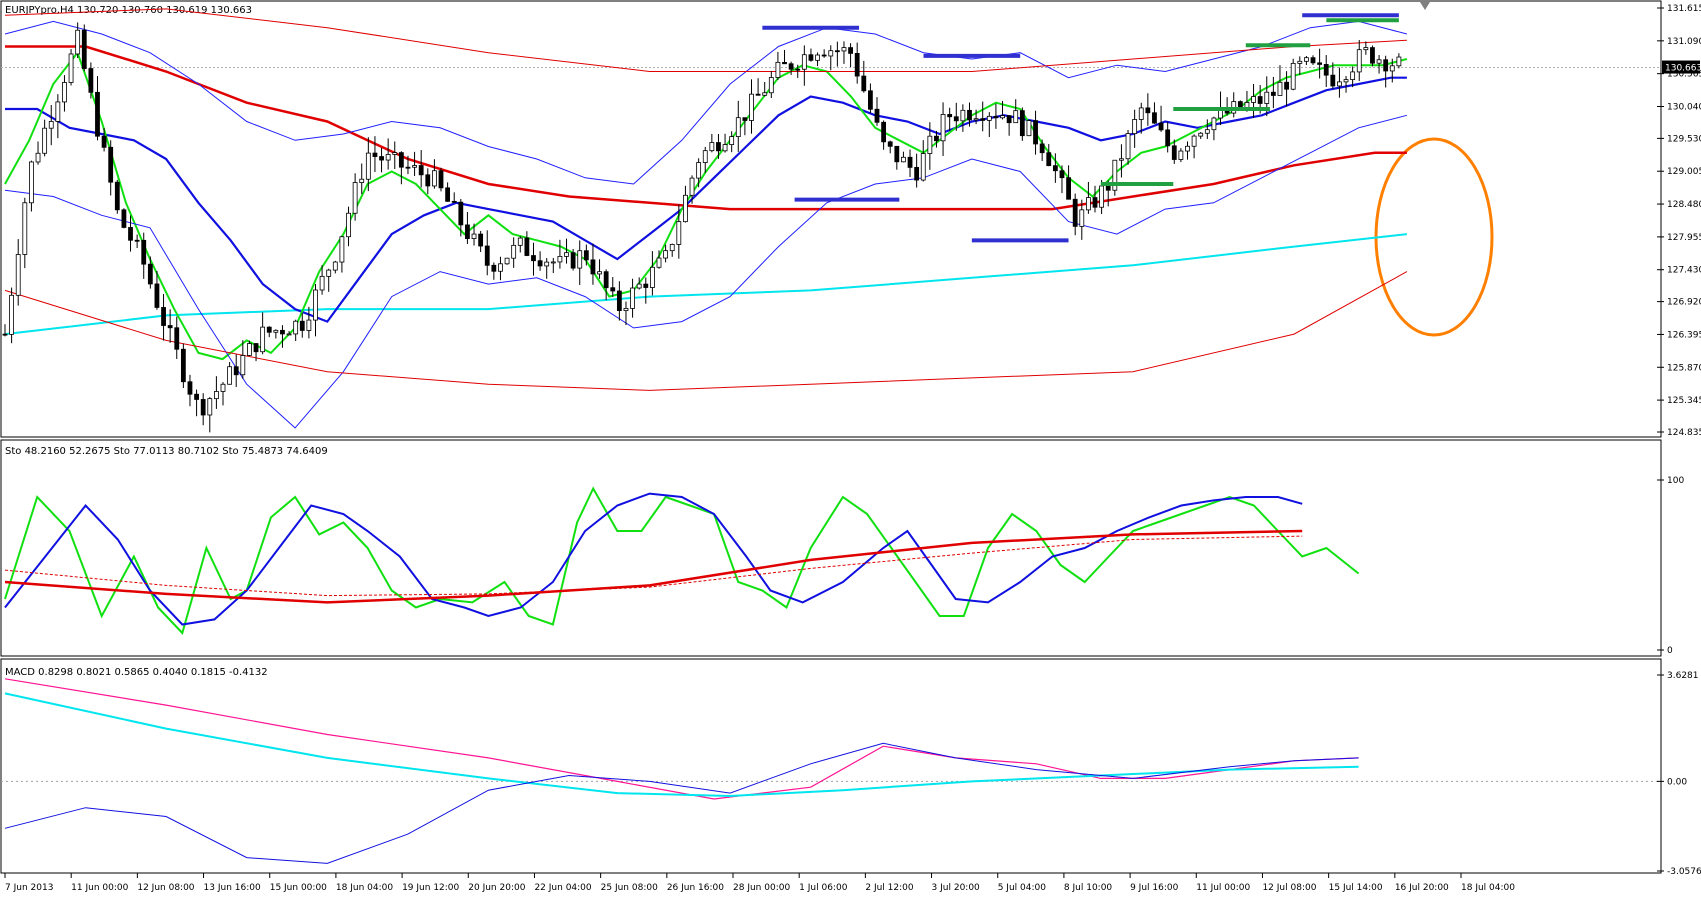 The width and height of the screenshot is (1701, 902). I want to click on levels-layer, so click(1080, 128).